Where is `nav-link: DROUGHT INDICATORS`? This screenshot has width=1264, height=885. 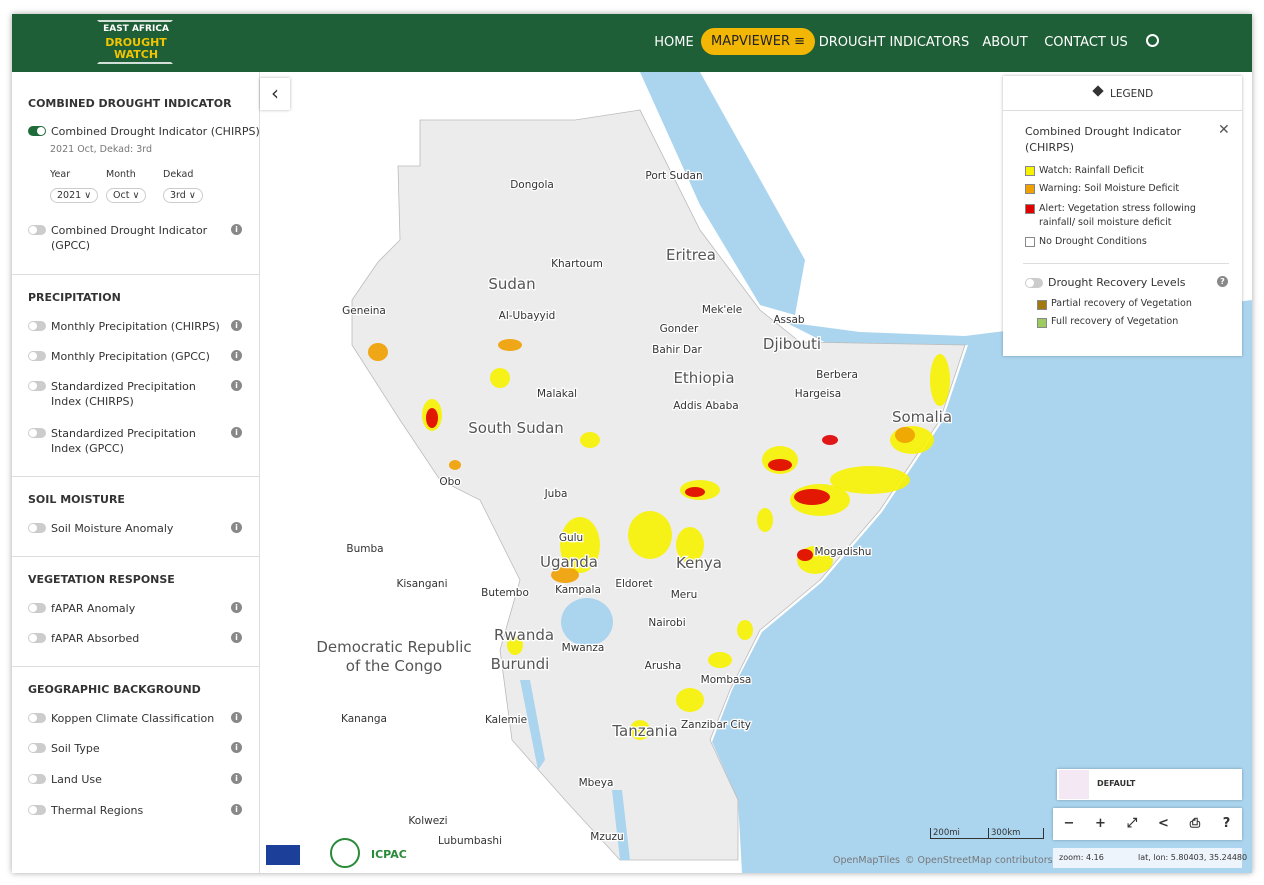
nav-link: DROUGHT INDICATORS is located at coordinates (894, 42).